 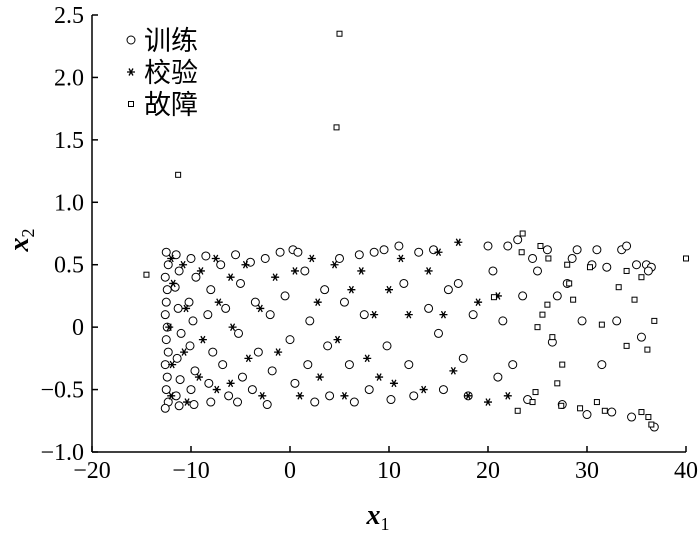 I want to click on y-tick-label: −1.0, so click(x=62, y=453).